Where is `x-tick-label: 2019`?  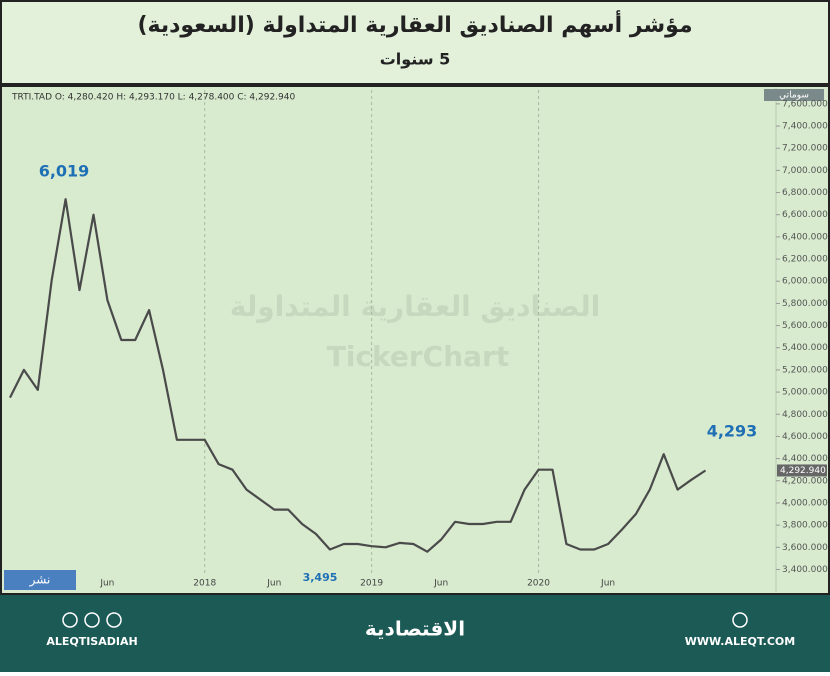
x-tick-label: 2019 is located at coordinates (371, 584).